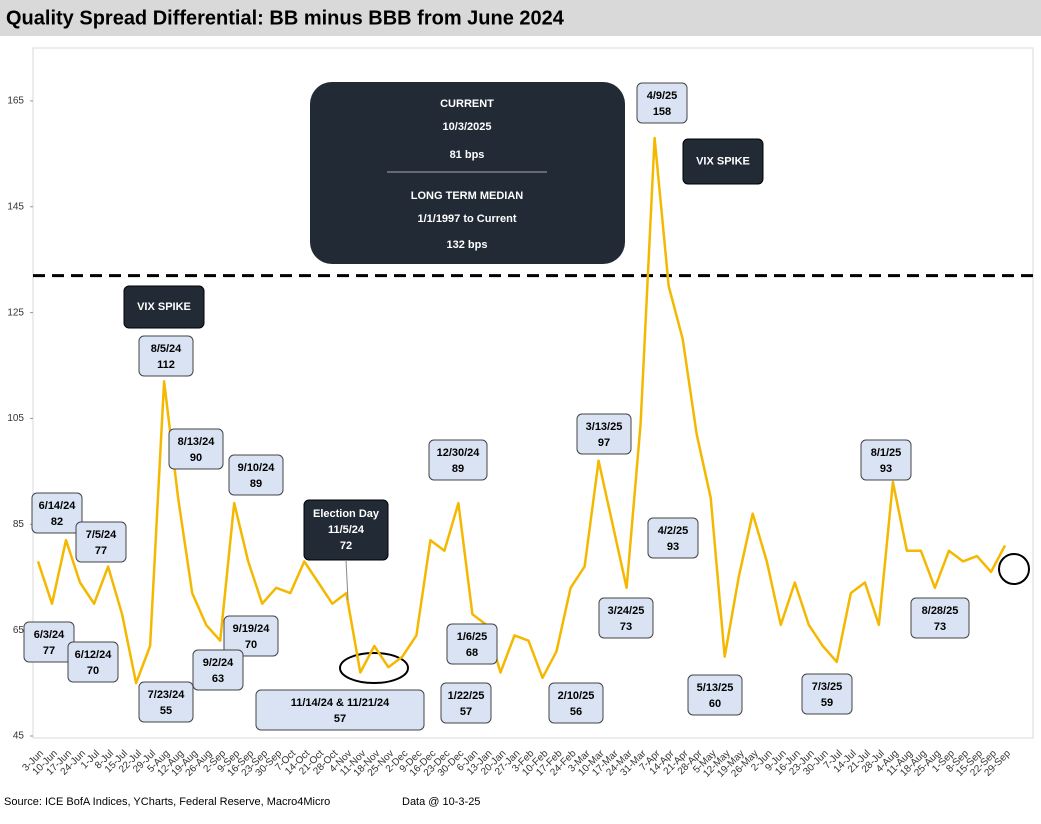  I want to click on annotation-date: 8/5/24, so click(166, 349).